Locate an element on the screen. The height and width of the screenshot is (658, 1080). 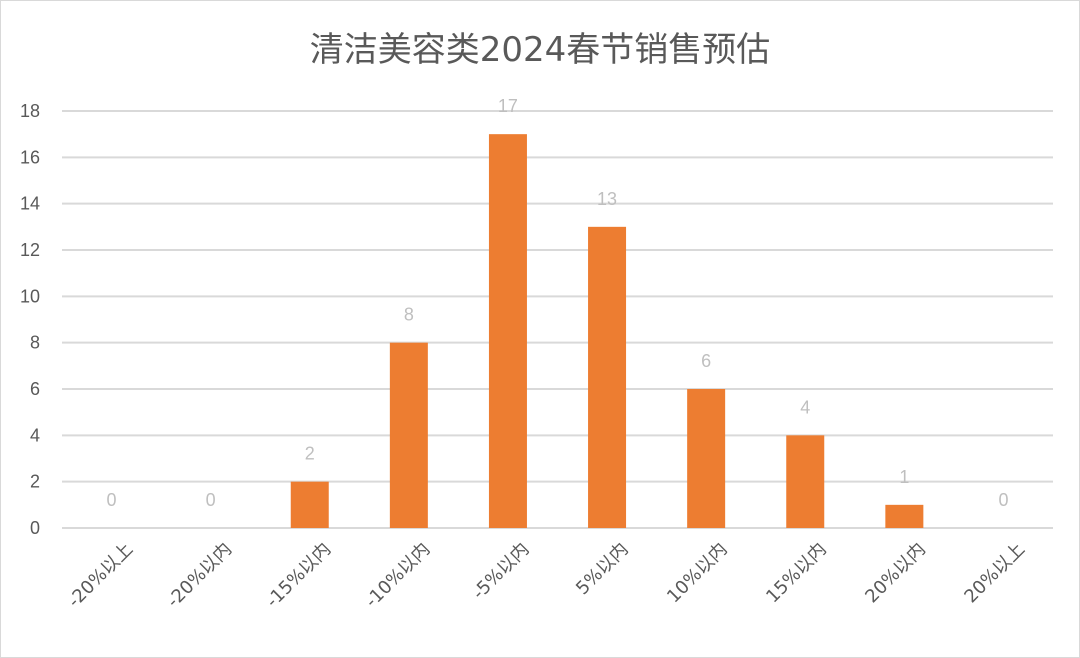
x-tick-label: 20%以内 is located at coordinates (895, 573).